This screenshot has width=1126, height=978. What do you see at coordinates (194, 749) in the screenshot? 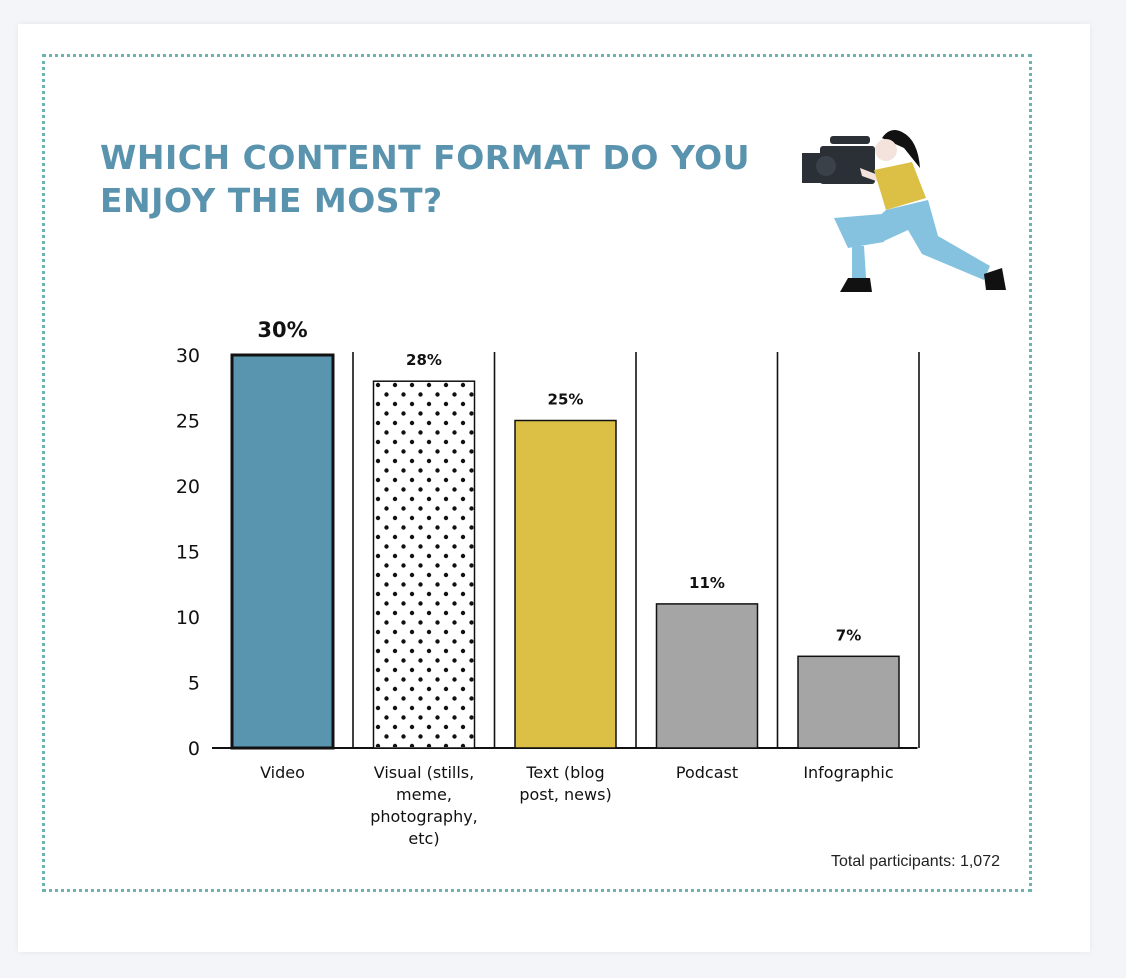
I see `y-tick-label: 0` at bounding box center [194, 749].